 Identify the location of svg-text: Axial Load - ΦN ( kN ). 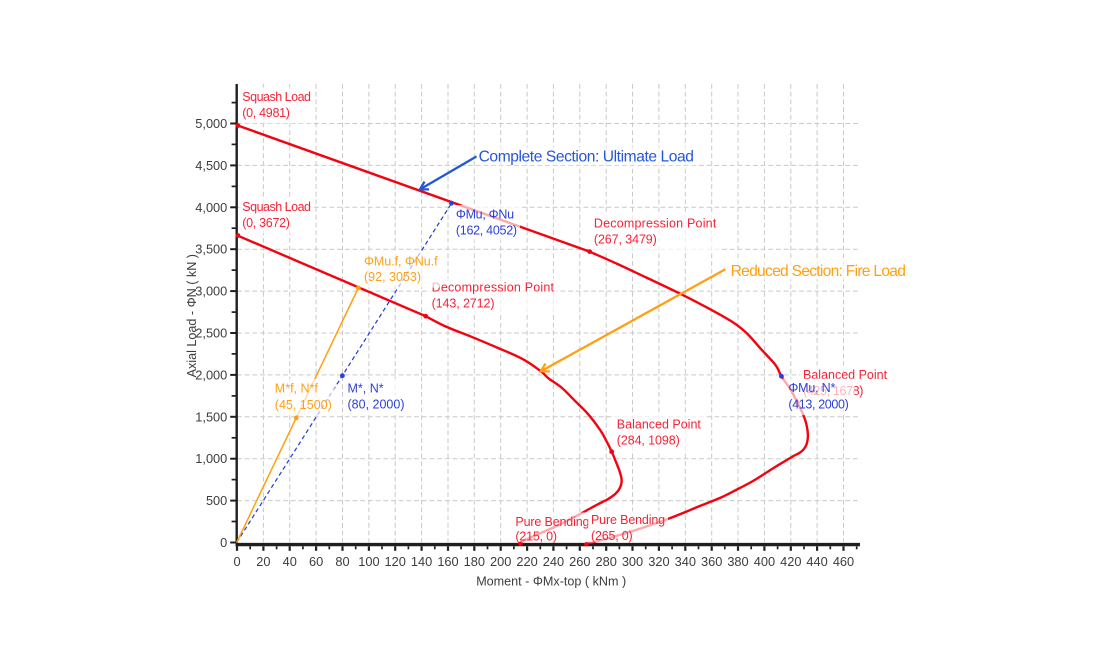
(192, 315).